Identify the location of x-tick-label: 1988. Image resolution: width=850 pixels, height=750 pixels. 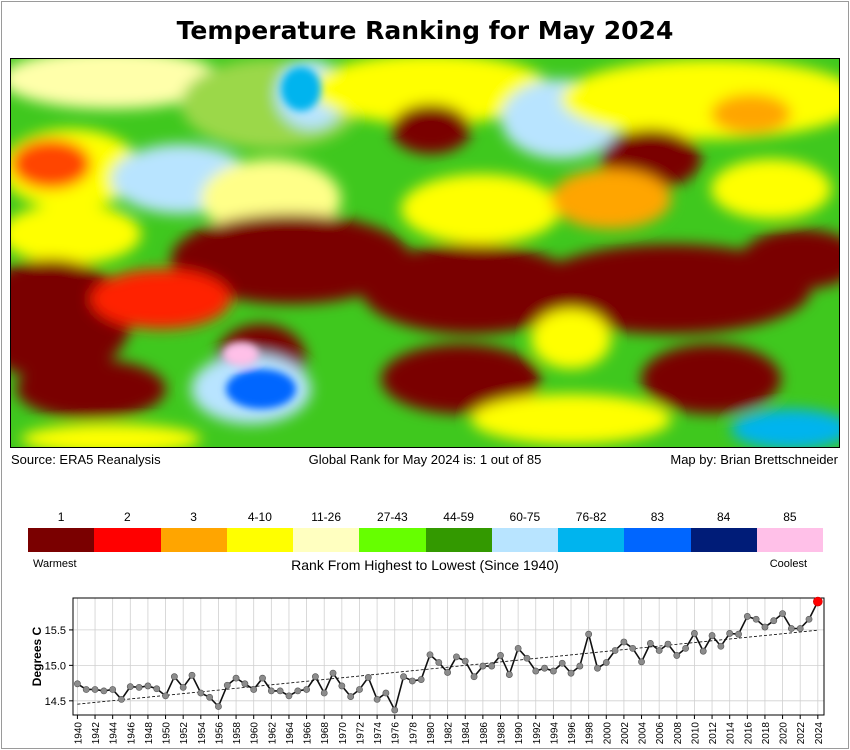
(502, 733).